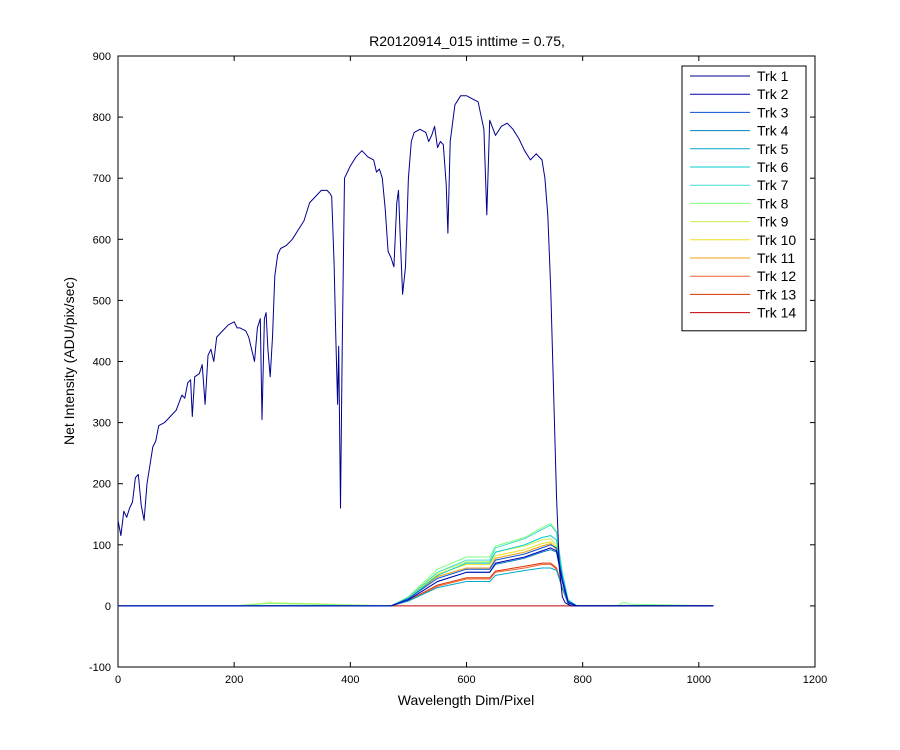 This screenshot has width=900, height=750. Describe the element at coordinates (773, 203) in the screenshot. I see `legend-label: Trk 8` at that location.